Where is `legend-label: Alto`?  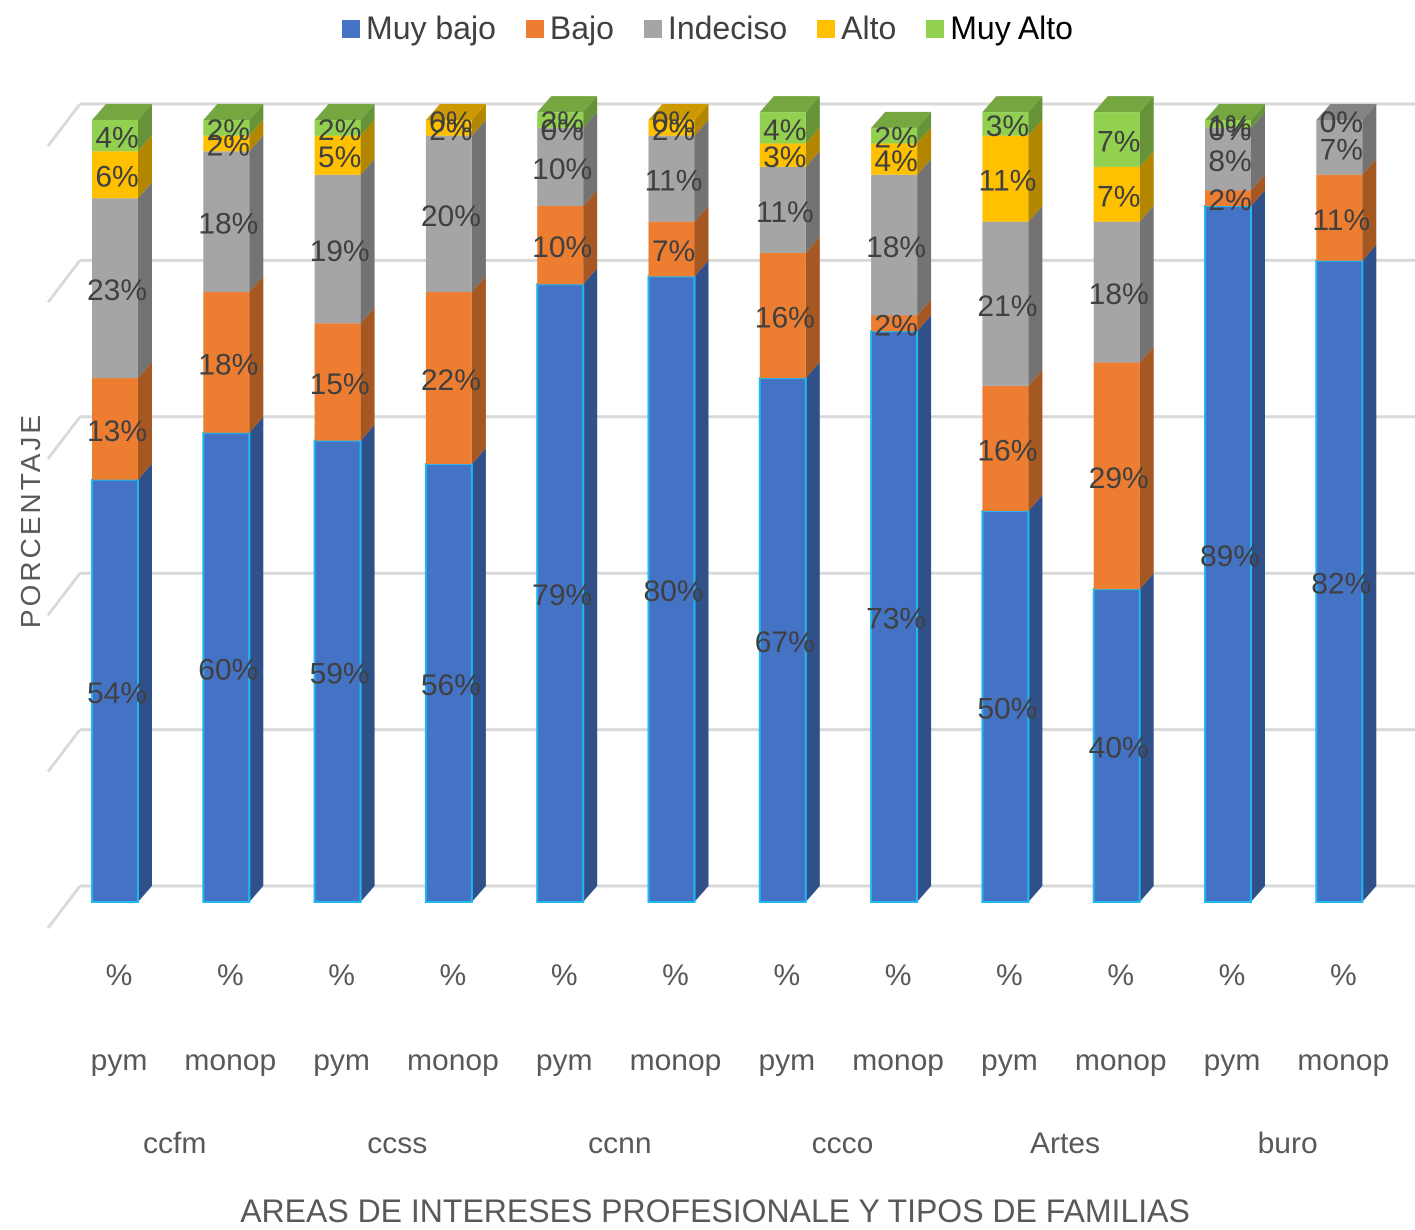 legend-label: Alto is located at coordinates (869, 28).